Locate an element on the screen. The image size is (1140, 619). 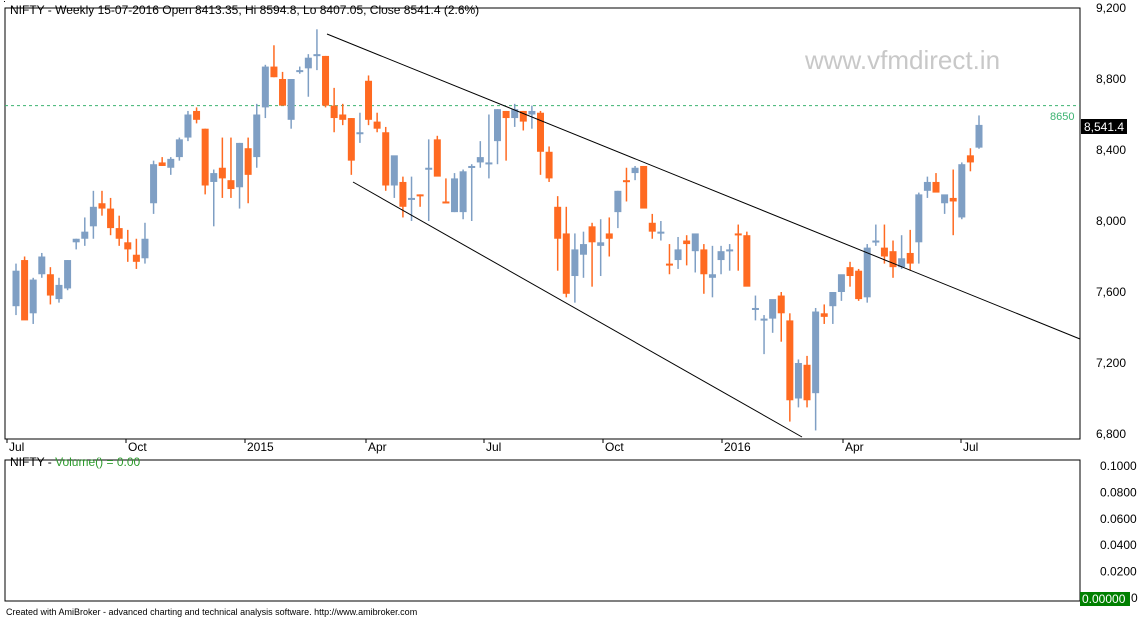
y-tick-label: 7,600 is located at coordinates (1111, 292).